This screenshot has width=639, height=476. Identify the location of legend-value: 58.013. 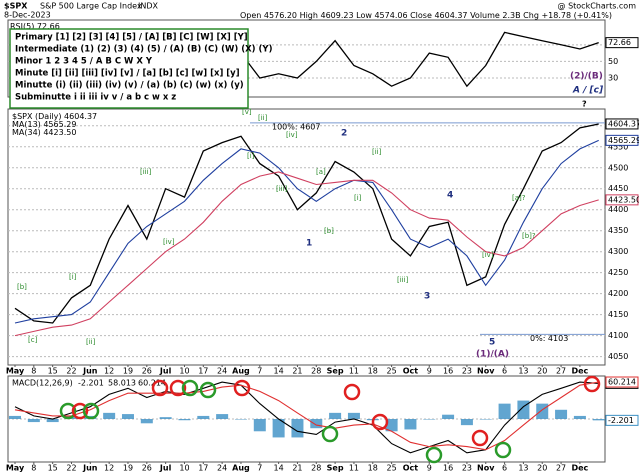
(122, 383).